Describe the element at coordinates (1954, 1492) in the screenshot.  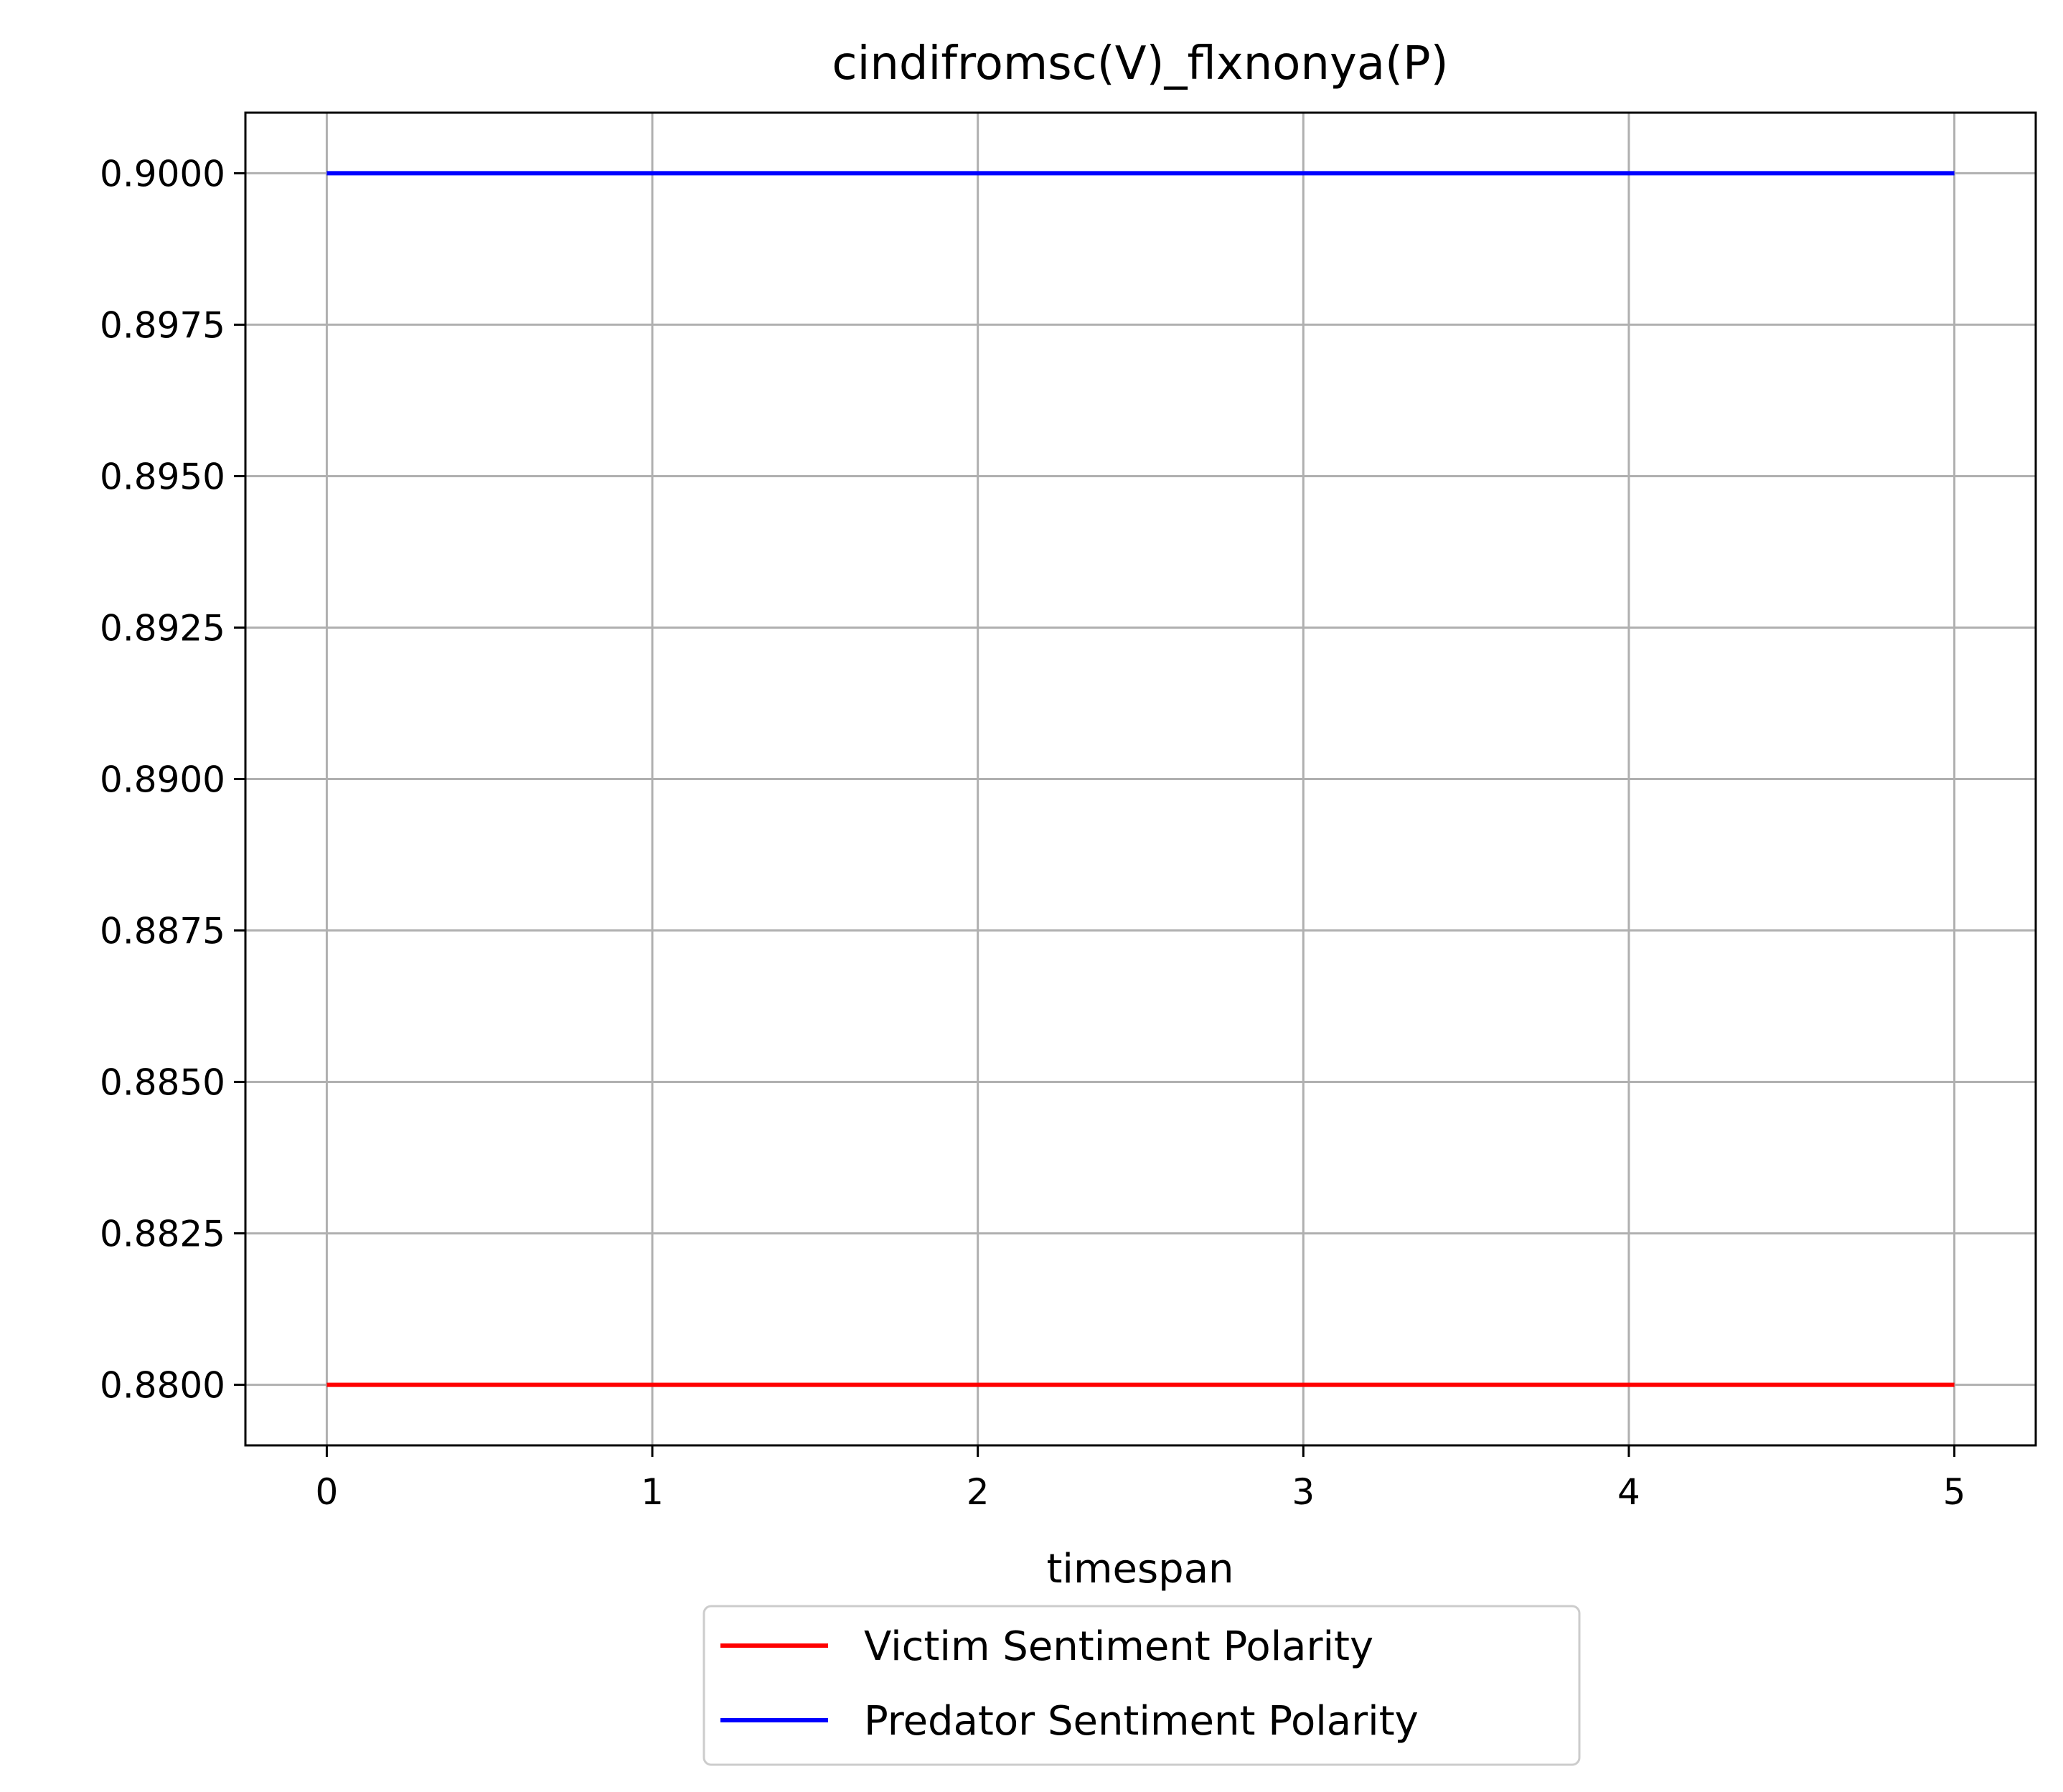
I see `x-tick-label: 5` at that location.